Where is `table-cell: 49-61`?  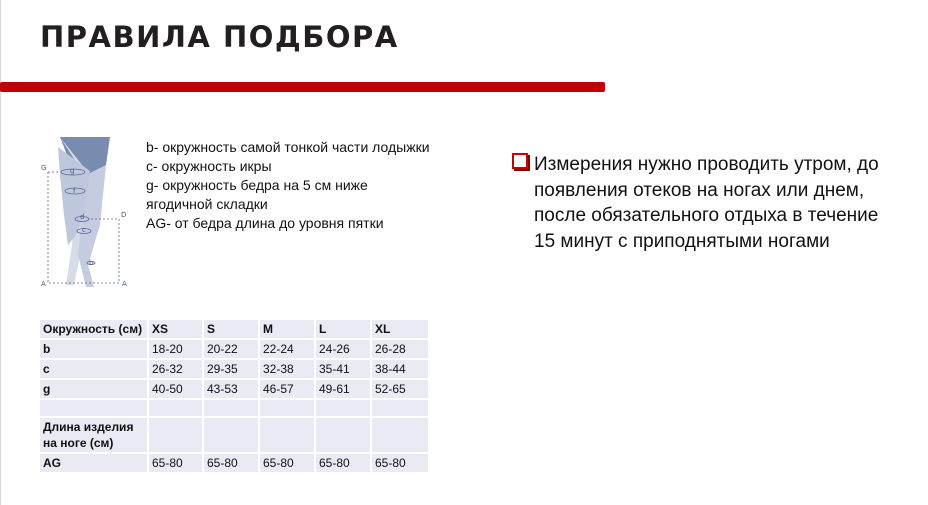
table-cell: 49-61 is located at coordinates (343, 389).